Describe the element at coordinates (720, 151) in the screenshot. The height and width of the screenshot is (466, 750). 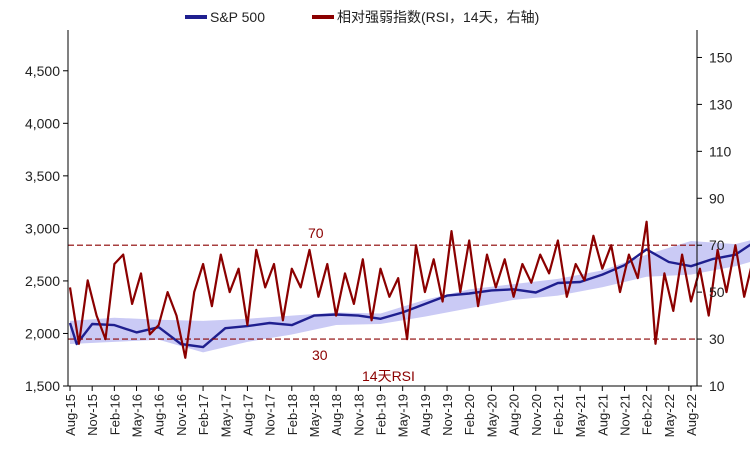
I see `right-tick-label: 110` at that location.